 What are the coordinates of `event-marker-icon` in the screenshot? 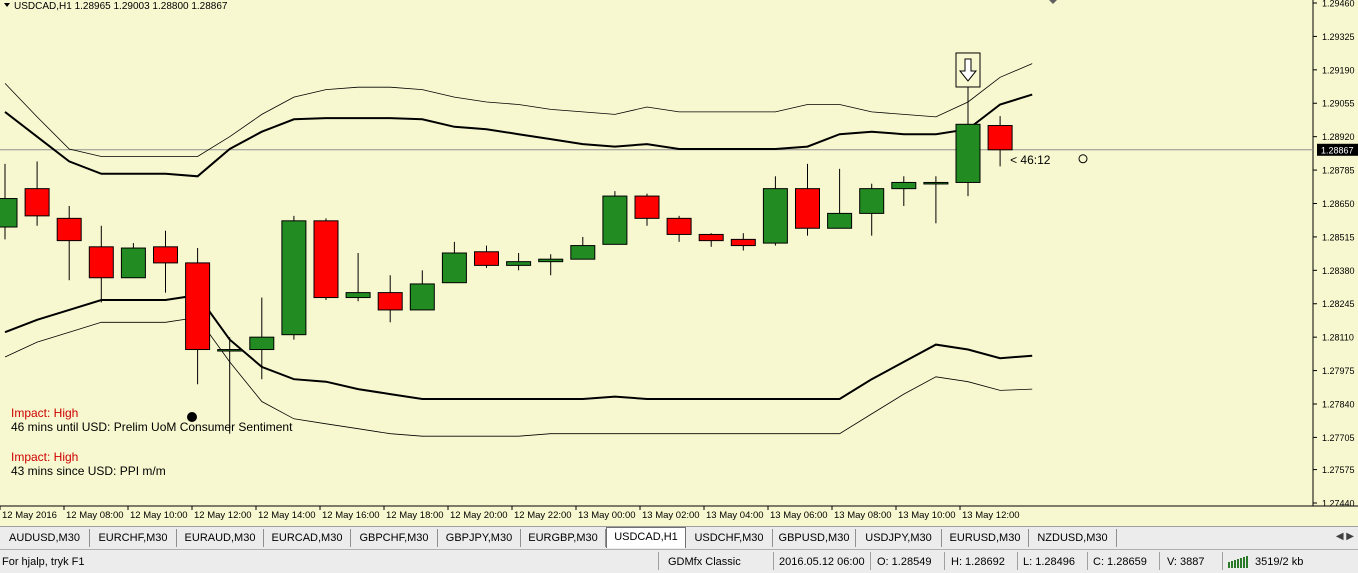 It's located at (1083, 159).